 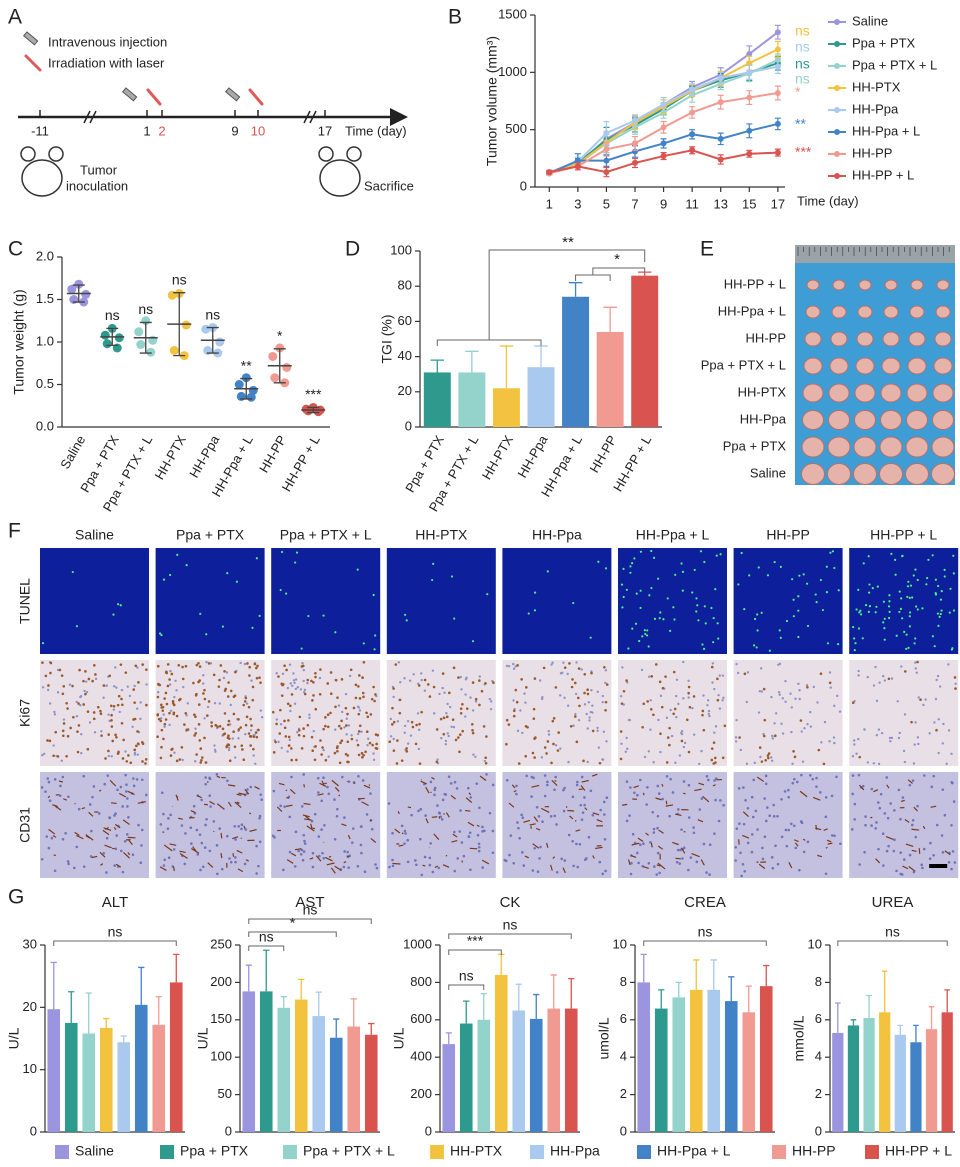 I want to click on y-axis-label: U/L, so click(x=14, y=1038).